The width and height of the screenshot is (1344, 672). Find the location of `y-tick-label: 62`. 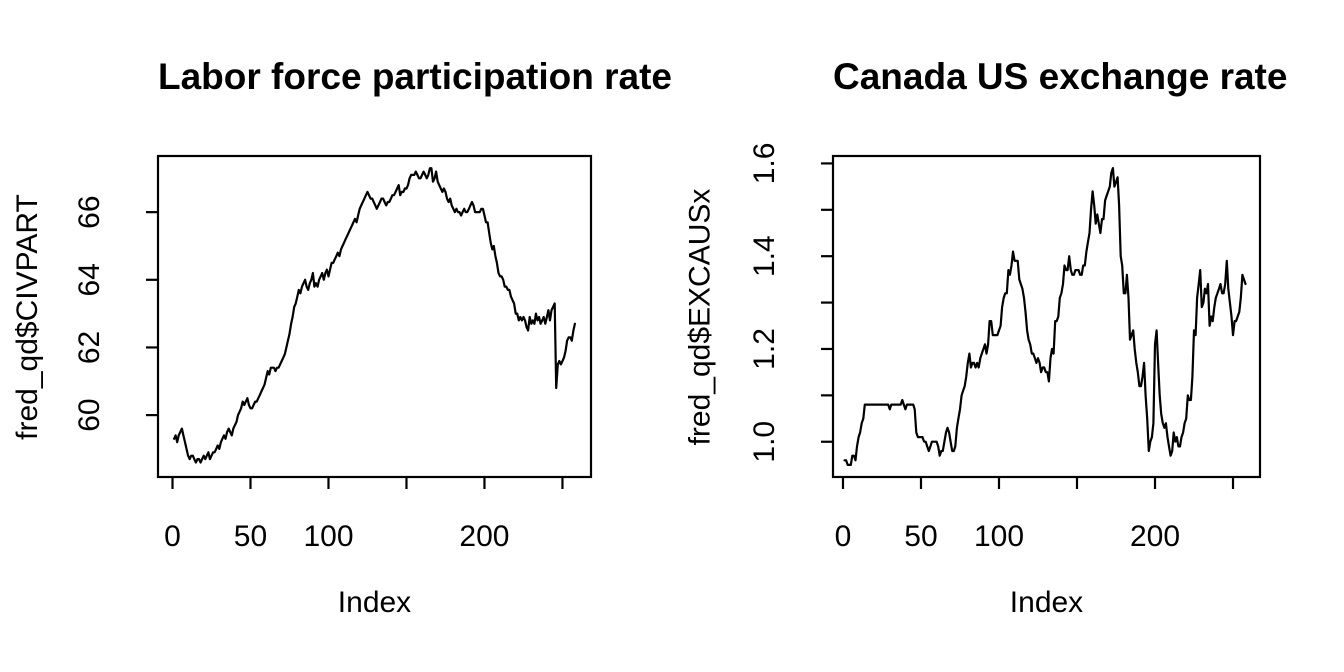

y-tick-label: 62 is located at coordinates (89, 347).